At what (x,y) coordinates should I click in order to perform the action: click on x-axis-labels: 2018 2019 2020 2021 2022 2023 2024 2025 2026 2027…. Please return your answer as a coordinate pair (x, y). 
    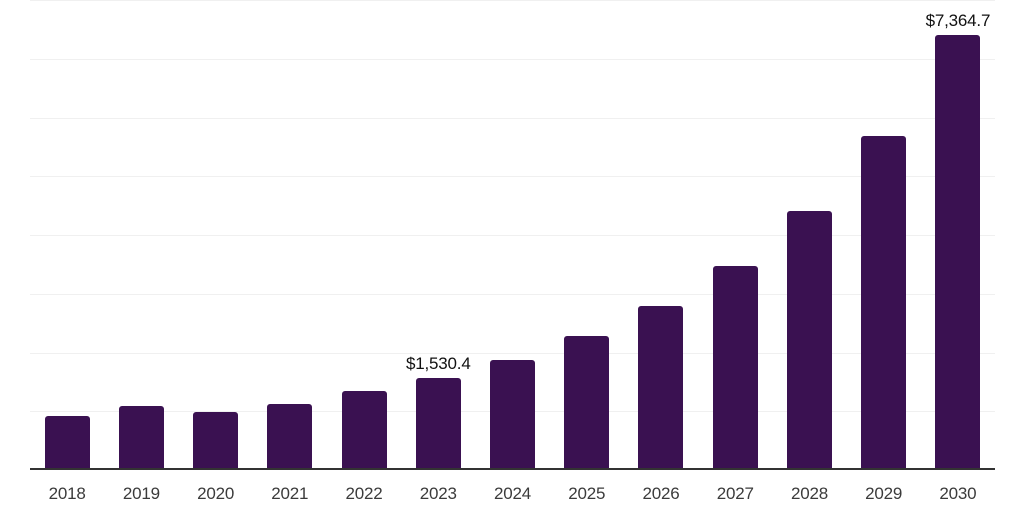
    Looking at the image, I should click on (512, 487).